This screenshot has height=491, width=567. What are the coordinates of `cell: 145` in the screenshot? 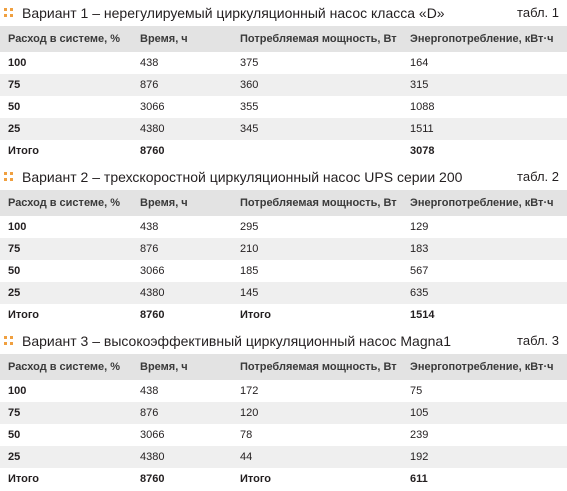 It's located at (249, 293).